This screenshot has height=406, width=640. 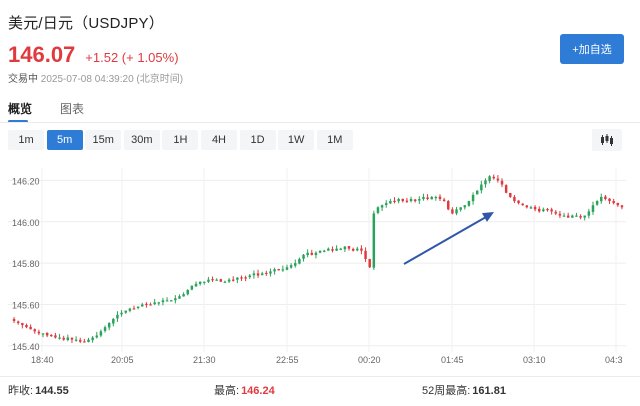 What do you see at coordinates (72, 109) in the screenshot?
I see `tab-chart: 图表` at bounding box center [72, 109].